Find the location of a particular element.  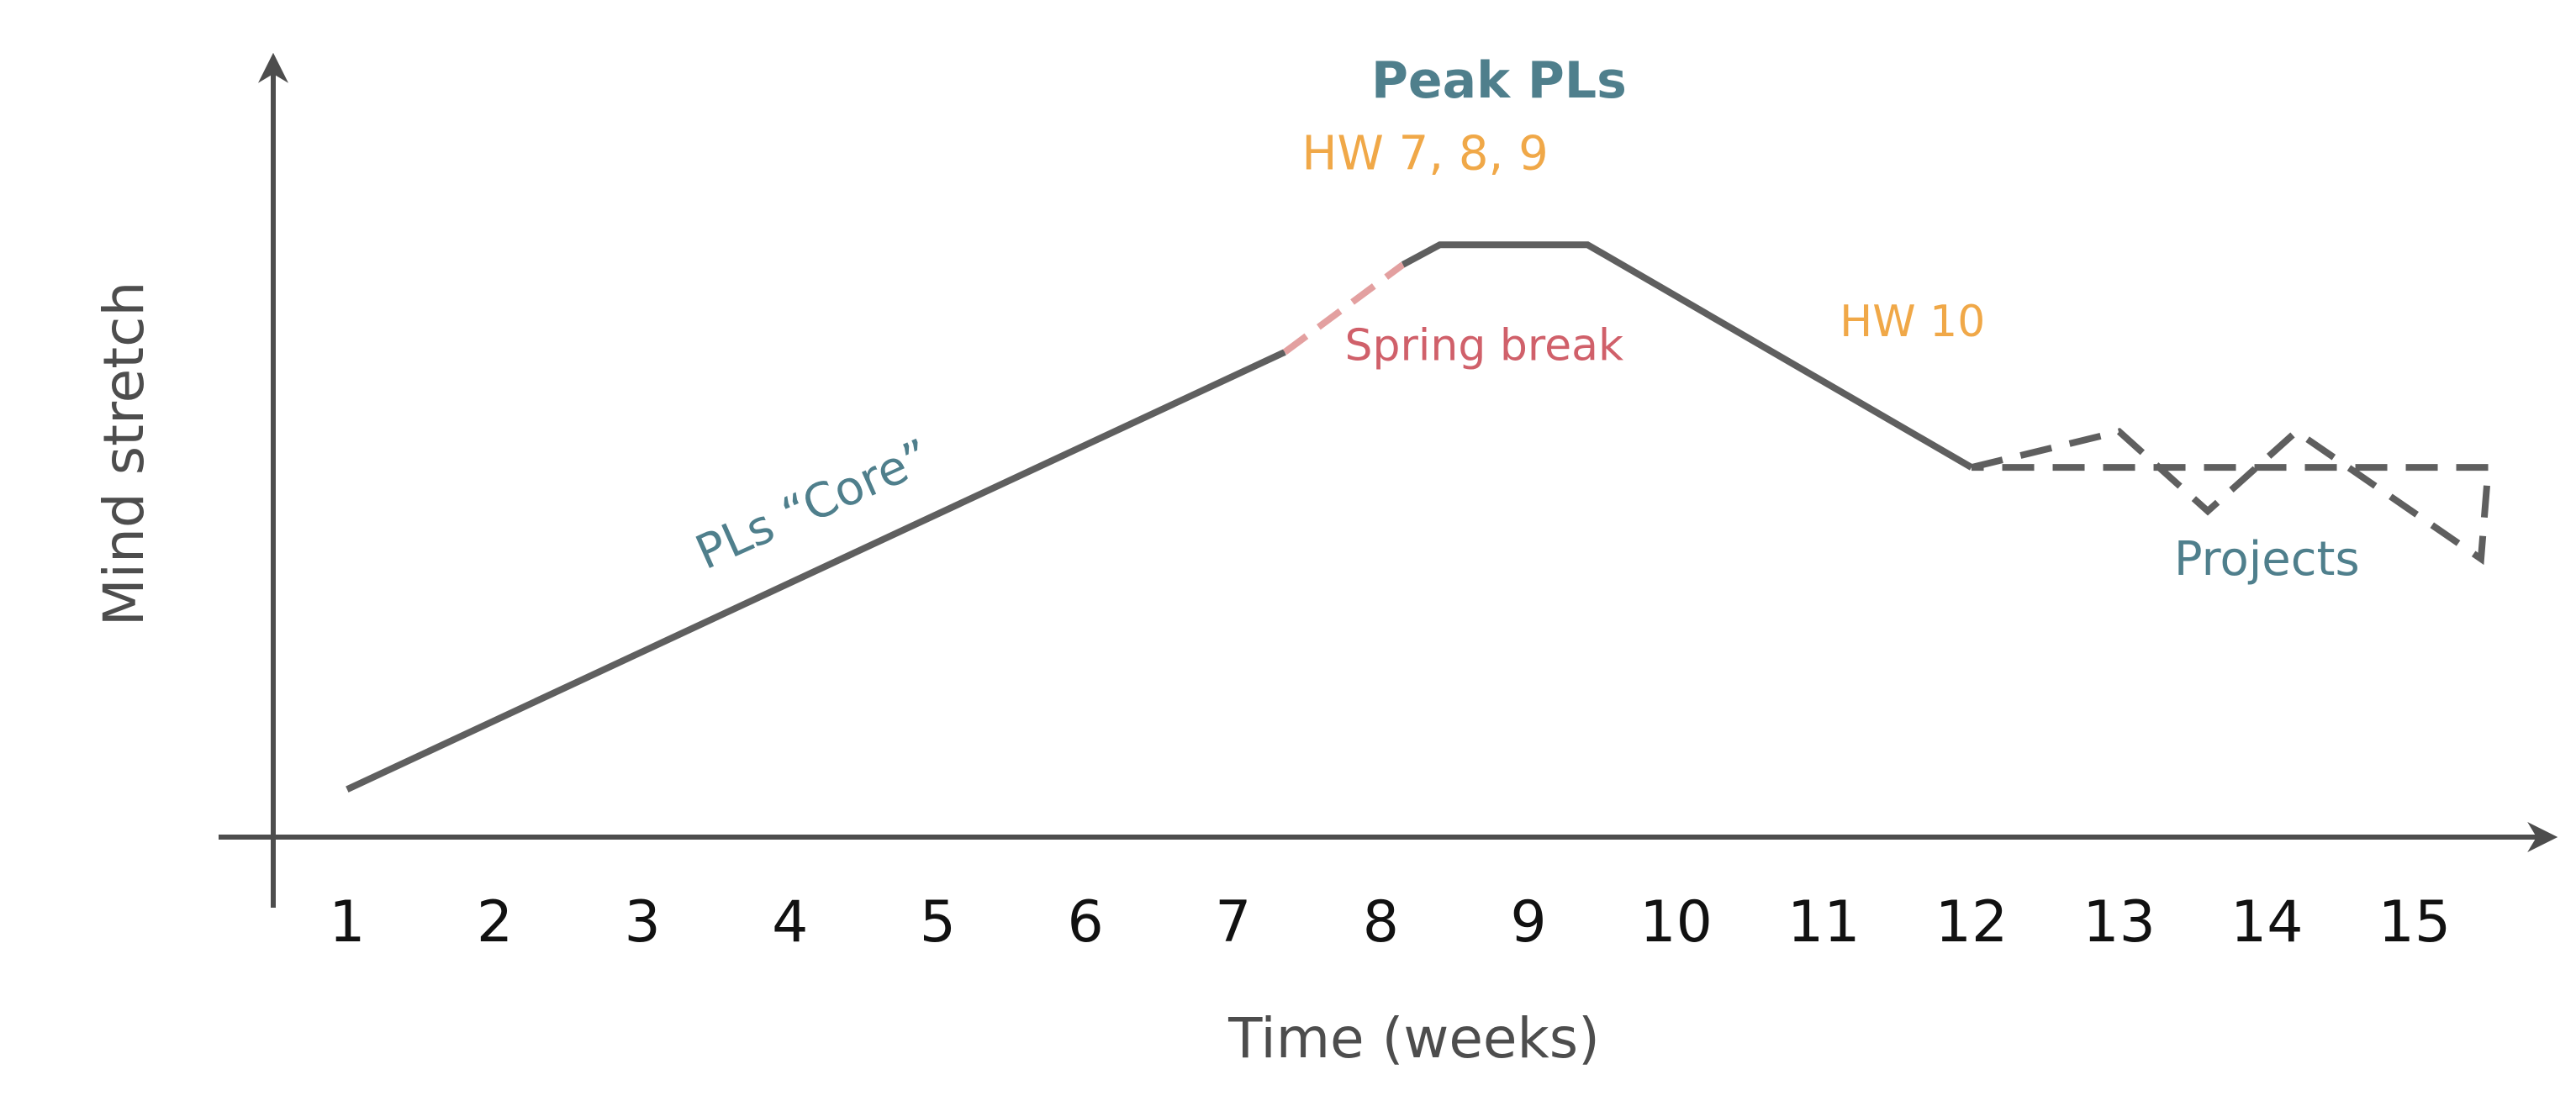

annotation-core: PLs “Core” is located at coordinates (813, 504).